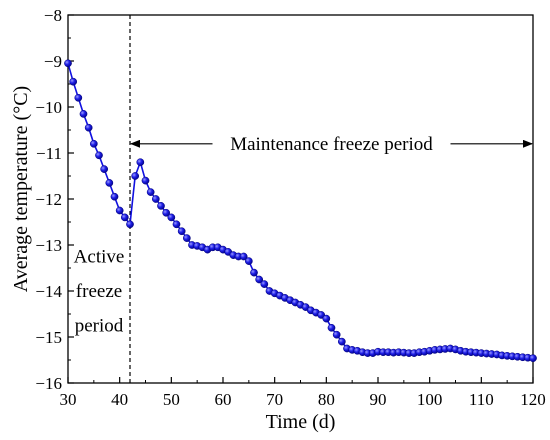 The height and width of the screenshot is (440, 550). What do you see at coordinates (119, 399) in the screenshot?
I see `x-tick-label: 40` at bounding box center [119, 399].